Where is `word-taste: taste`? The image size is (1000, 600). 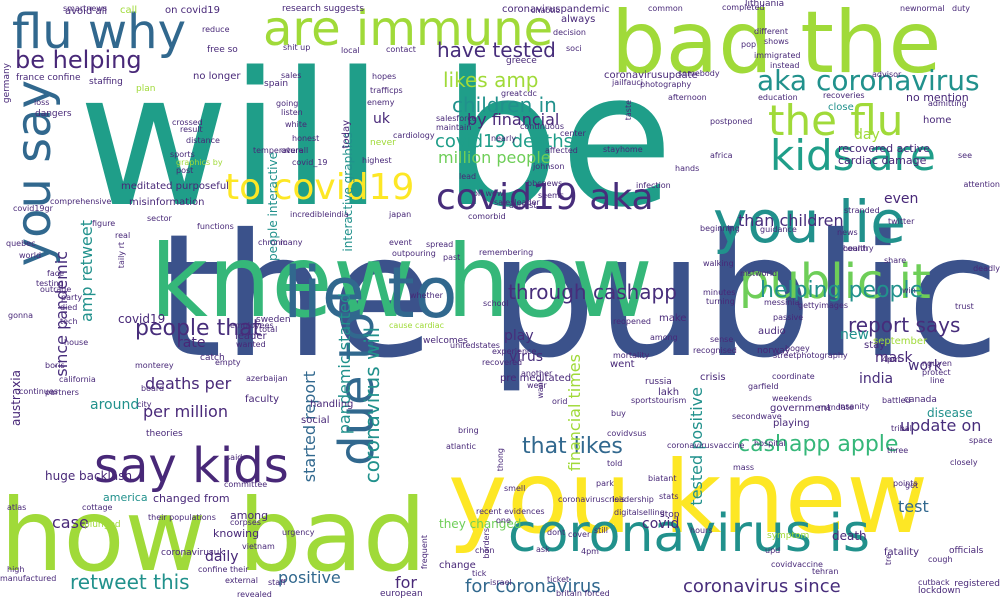
word-taste: taste is located at coordinates (628, 110).